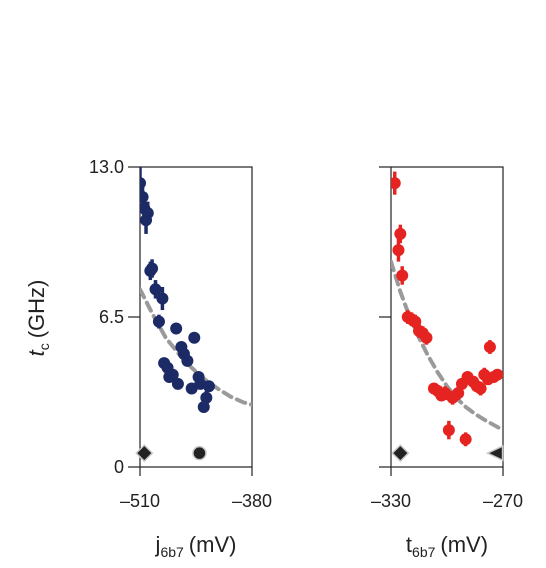 Image resolution: width=546 pixels, height=568 pixels. Describe the element at coordinates (140, 501) in the screenshot. I see `x-tick-label: –510` at that location.